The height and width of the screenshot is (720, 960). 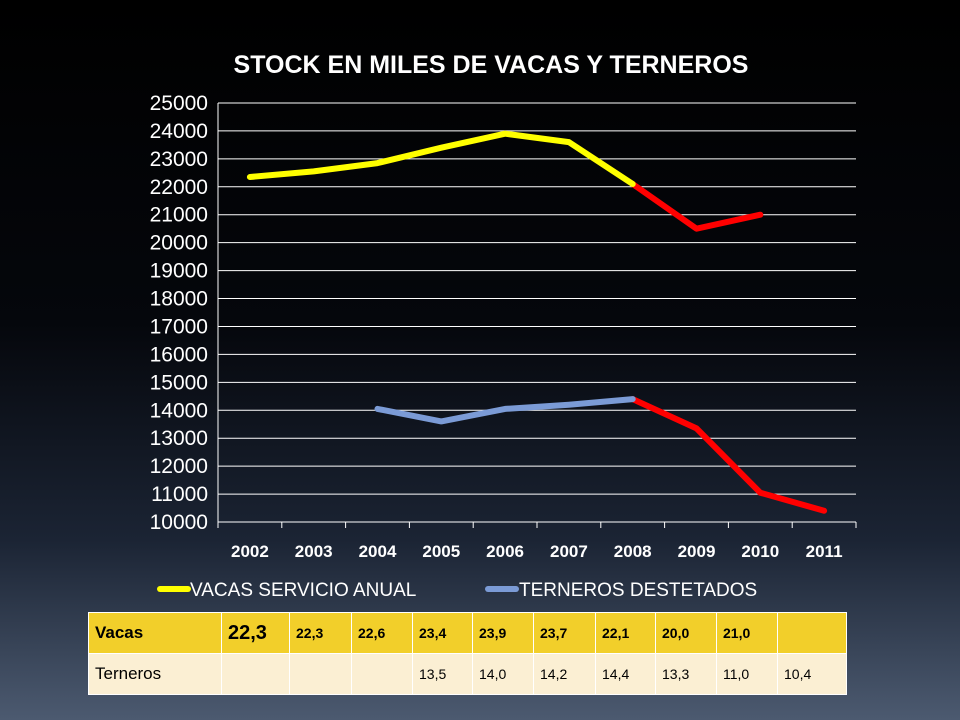 I want to click on x-tick-label: 2002, so click(x=250, y=551).